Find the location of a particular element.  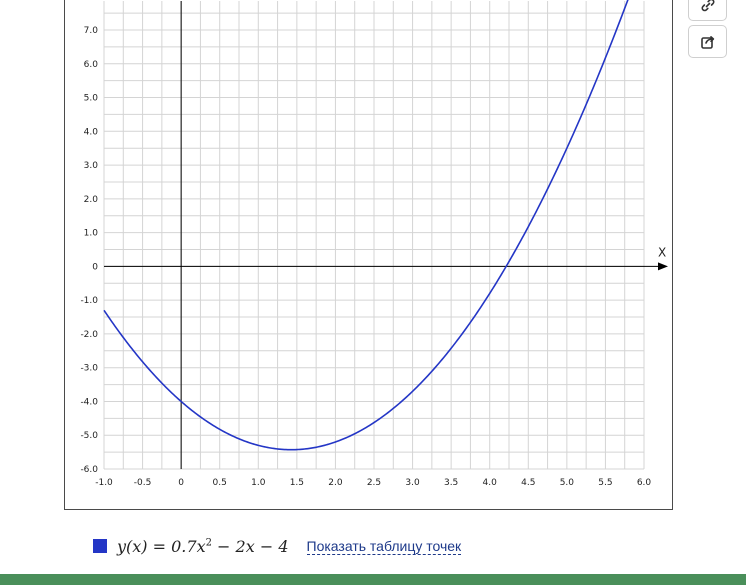

y-tick-label: -3.0 is located at coordinates (89, 369).